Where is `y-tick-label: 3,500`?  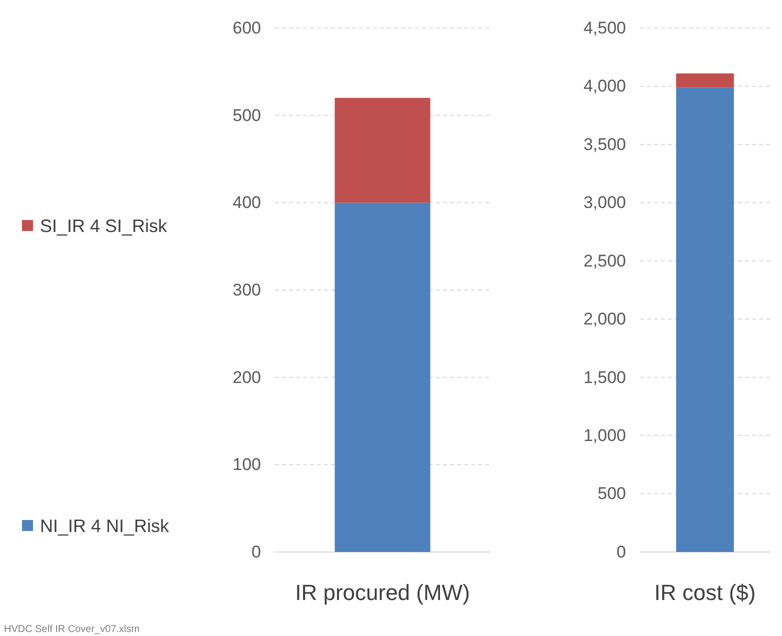
y-tick-label: 3,500 is located at coordinates (604, 144).